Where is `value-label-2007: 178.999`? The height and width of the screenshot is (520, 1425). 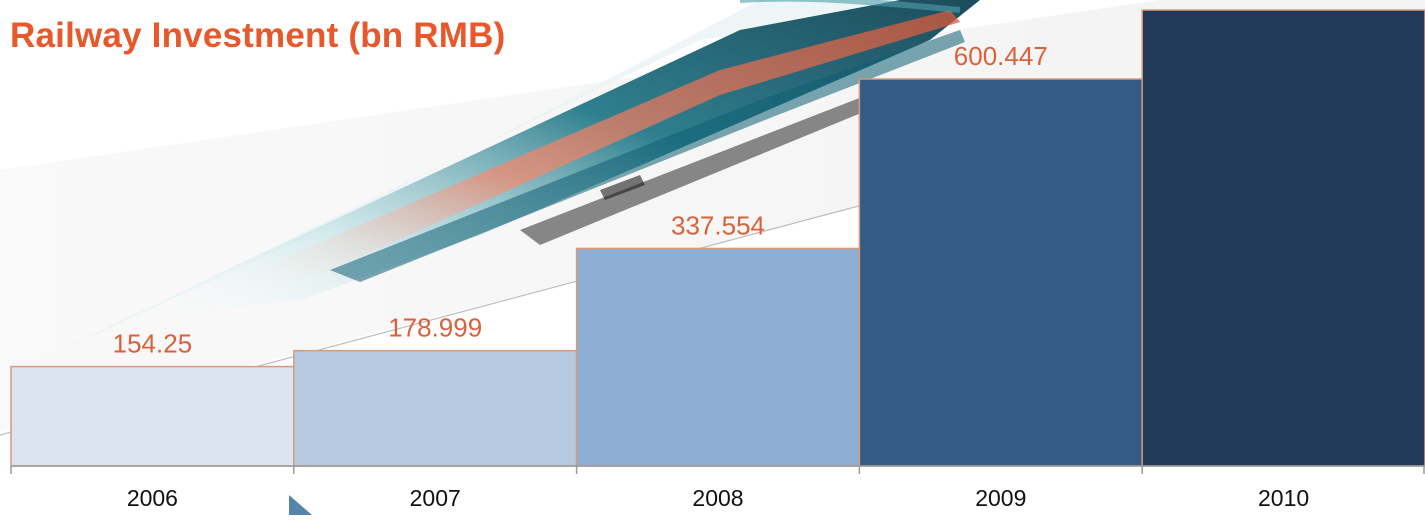 value-label-2007: 178.999 is located at coordinates (435, 328).